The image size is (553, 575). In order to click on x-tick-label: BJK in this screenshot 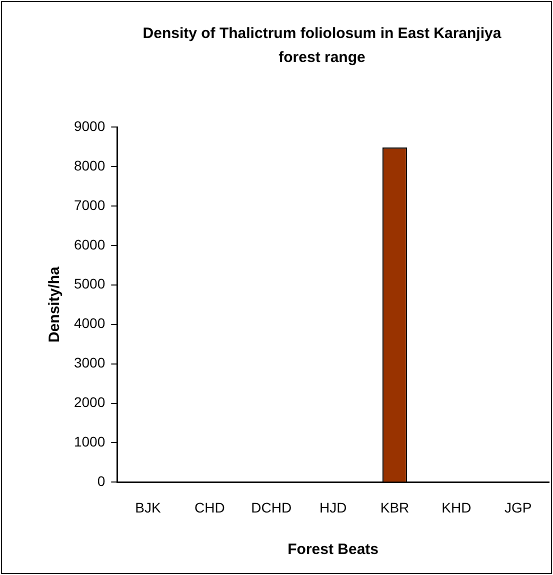, I will do `click(148, 507)`.